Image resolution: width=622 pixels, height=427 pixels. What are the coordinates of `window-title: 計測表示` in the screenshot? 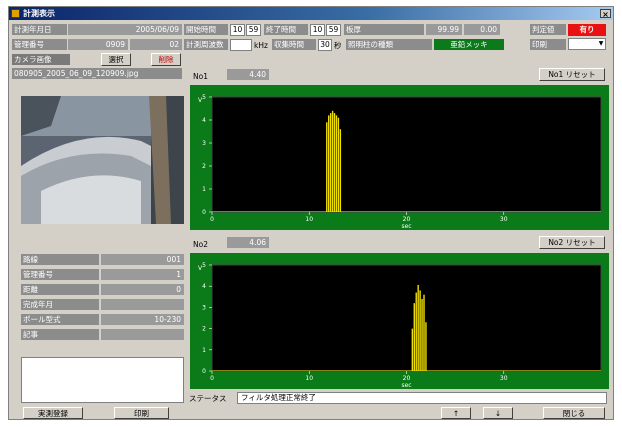 It's located at (39, 13).